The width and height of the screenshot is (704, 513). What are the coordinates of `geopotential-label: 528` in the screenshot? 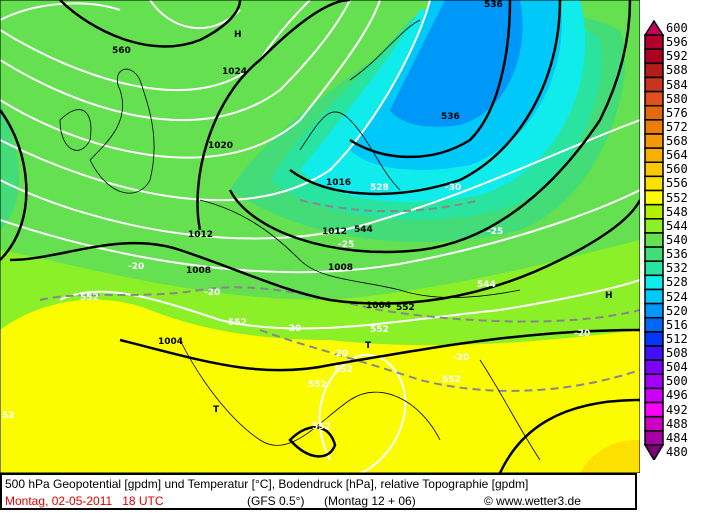 It's located at (379, 188).